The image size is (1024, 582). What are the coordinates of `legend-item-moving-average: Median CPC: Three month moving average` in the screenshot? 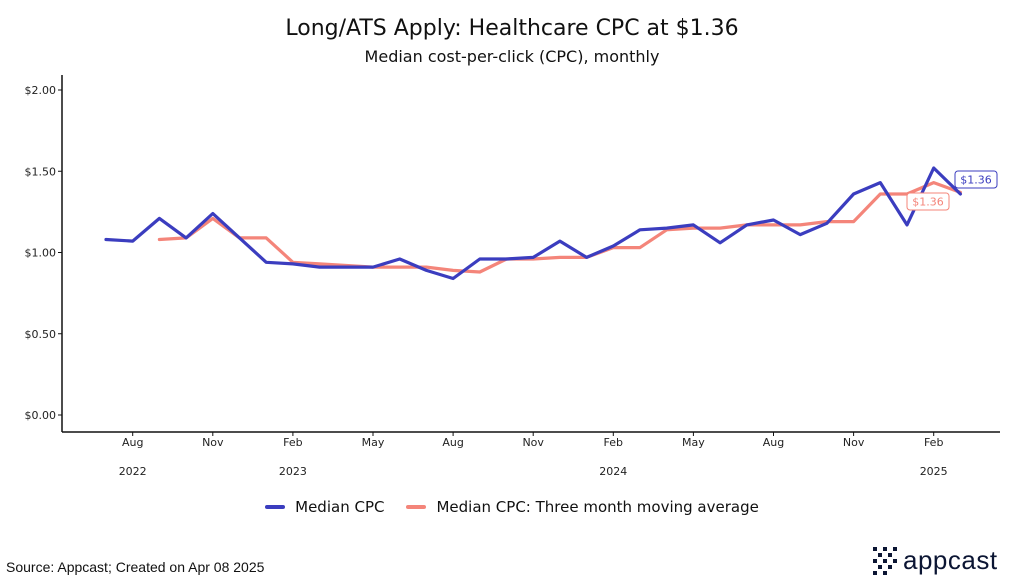 It's located at (582, 507).